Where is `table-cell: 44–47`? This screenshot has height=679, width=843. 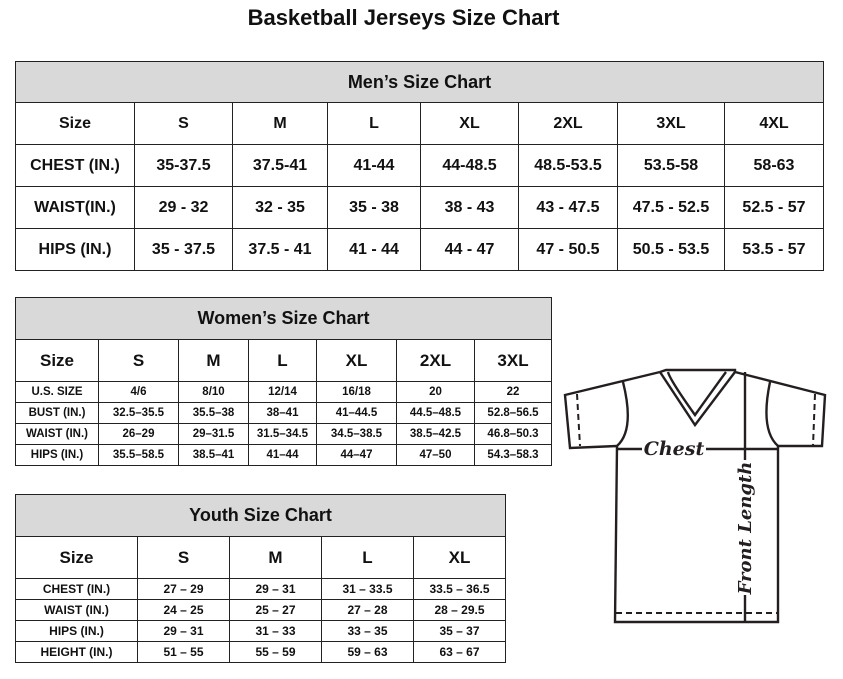 table-cell: 44–47 is located at coordinates (356, 455).